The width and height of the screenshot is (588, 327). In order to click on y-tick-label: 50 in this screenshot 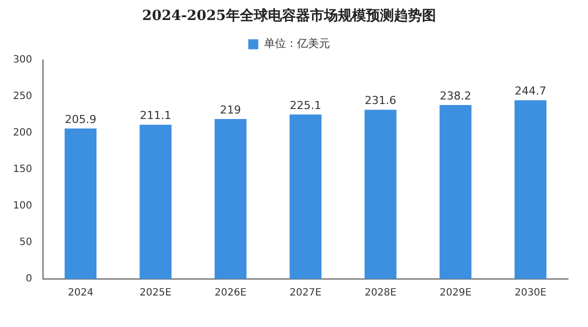, I will do `click(25, 242)`.